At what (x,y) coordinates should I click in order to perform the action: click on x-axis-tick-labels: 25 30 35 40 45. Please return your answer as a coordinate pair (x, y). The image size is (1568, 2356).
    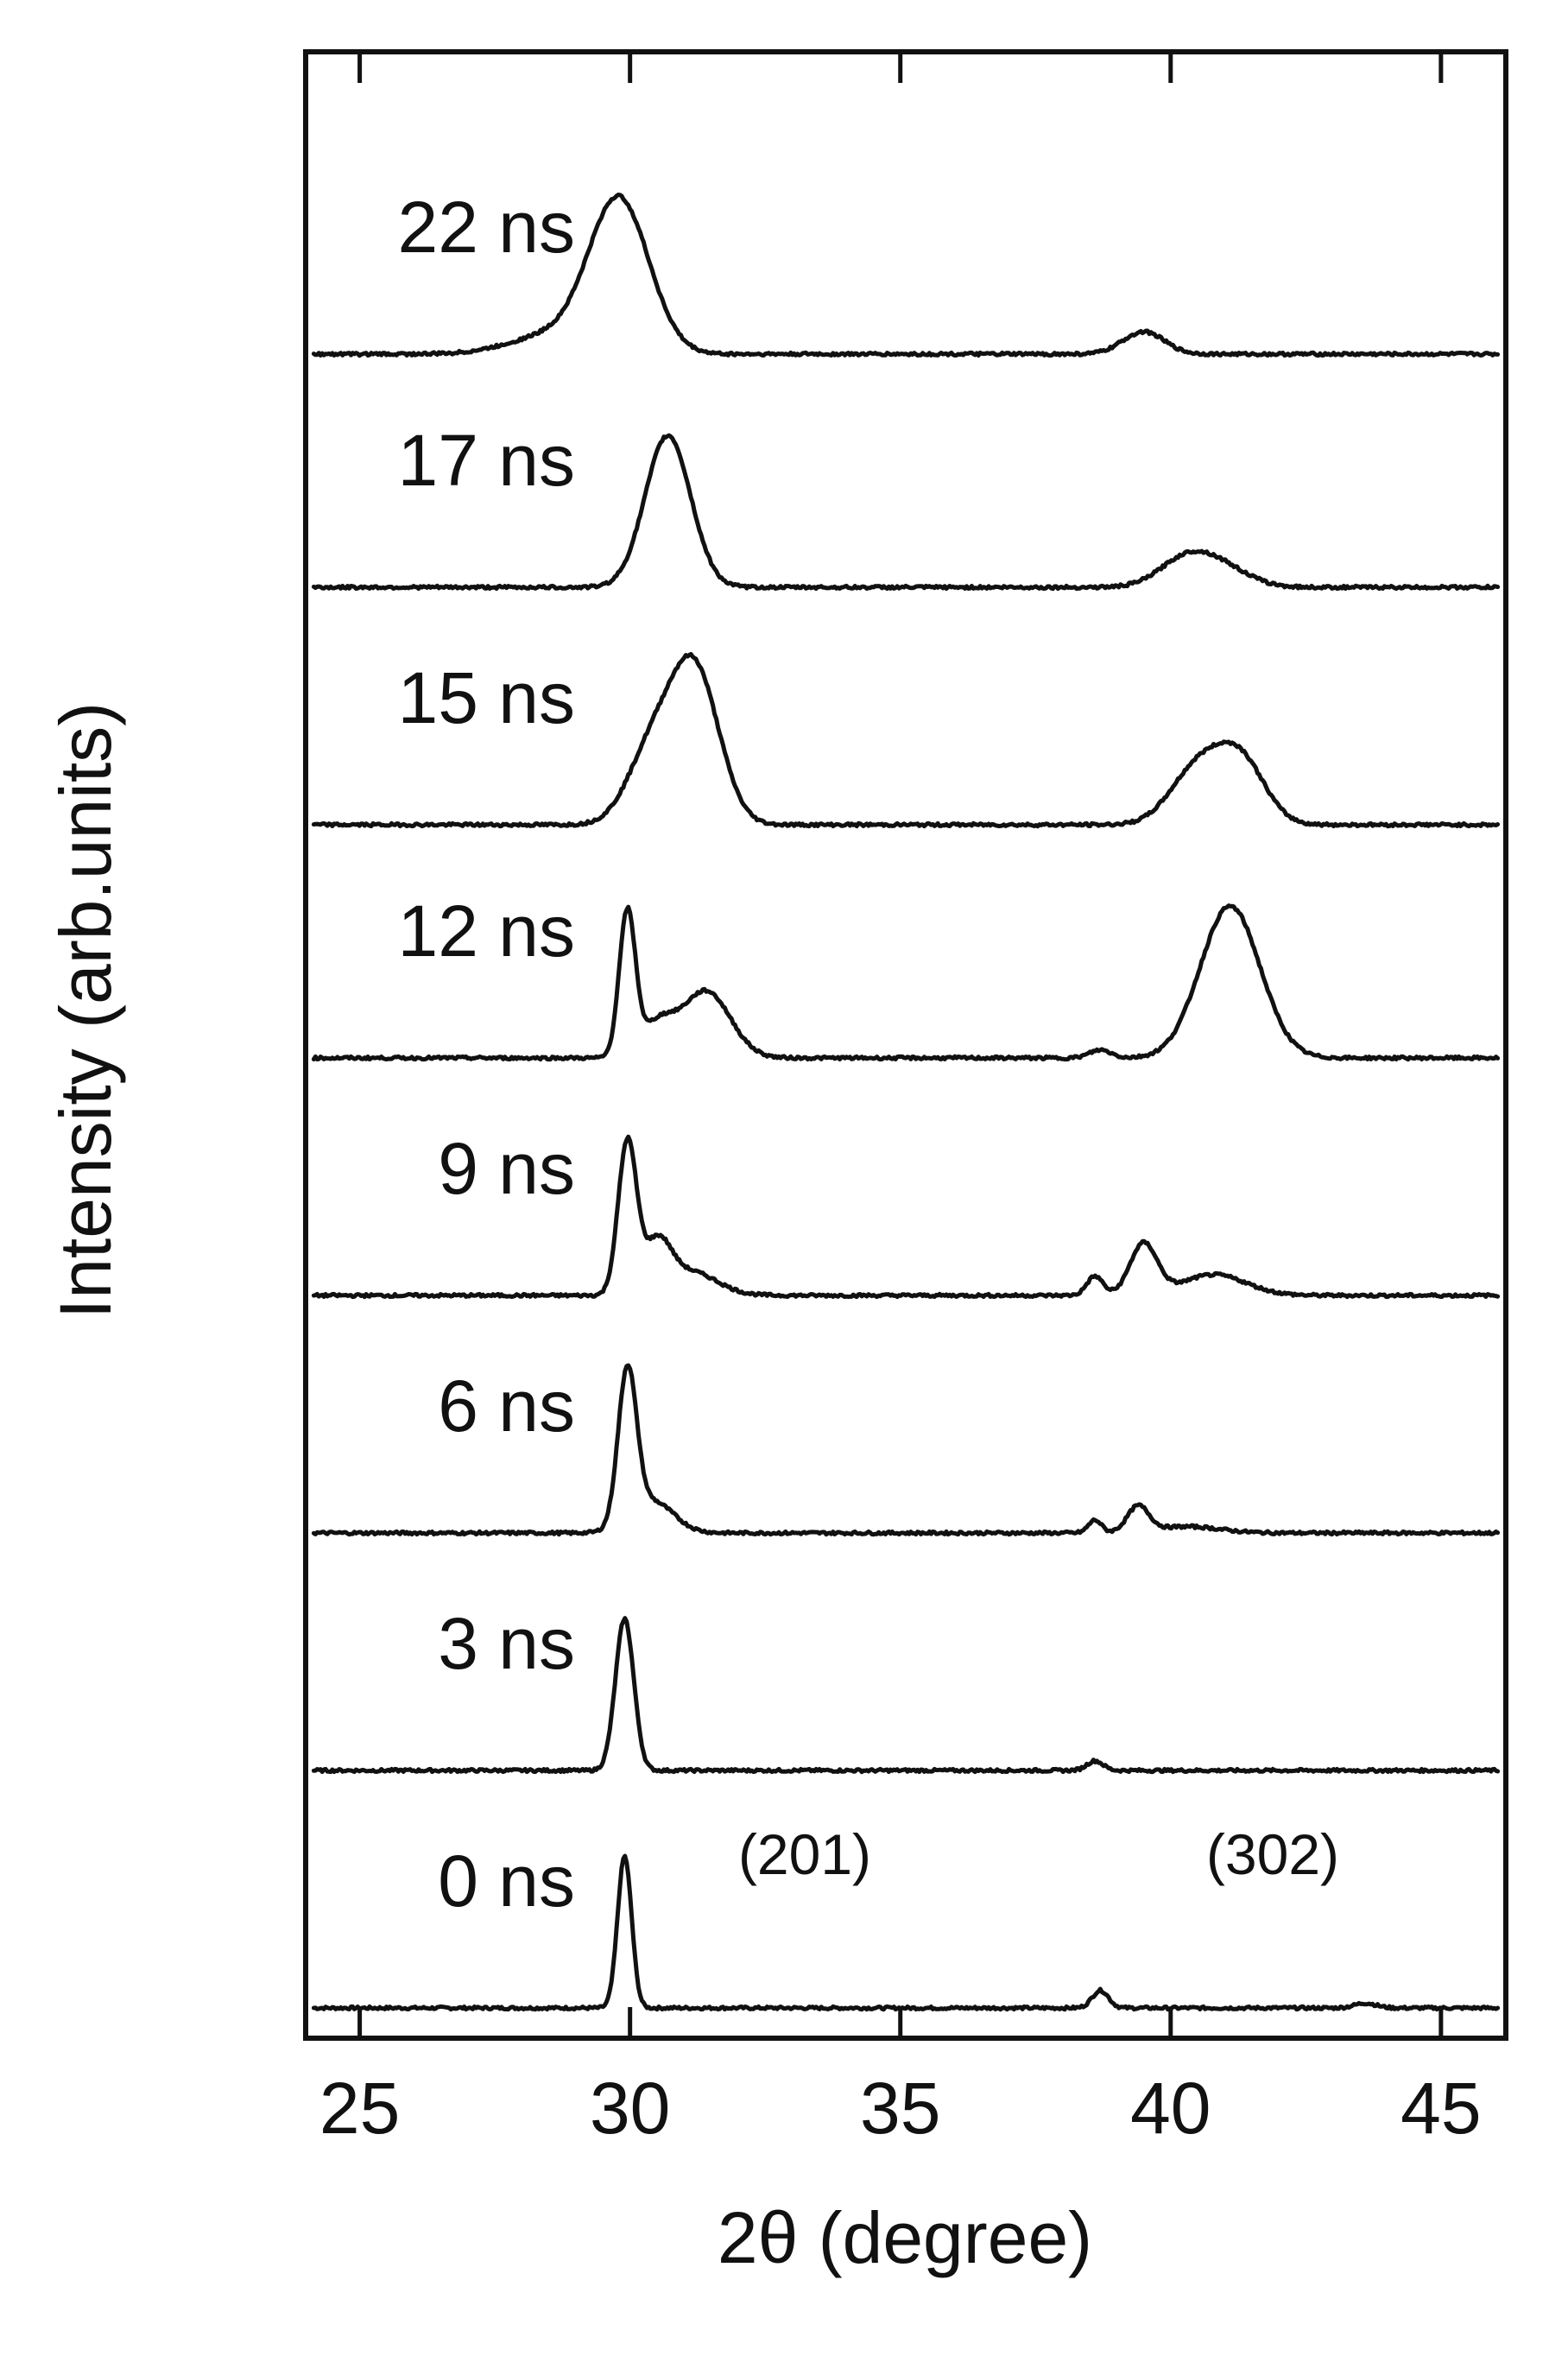
    Looking at the image, I should click on (901, 2109).